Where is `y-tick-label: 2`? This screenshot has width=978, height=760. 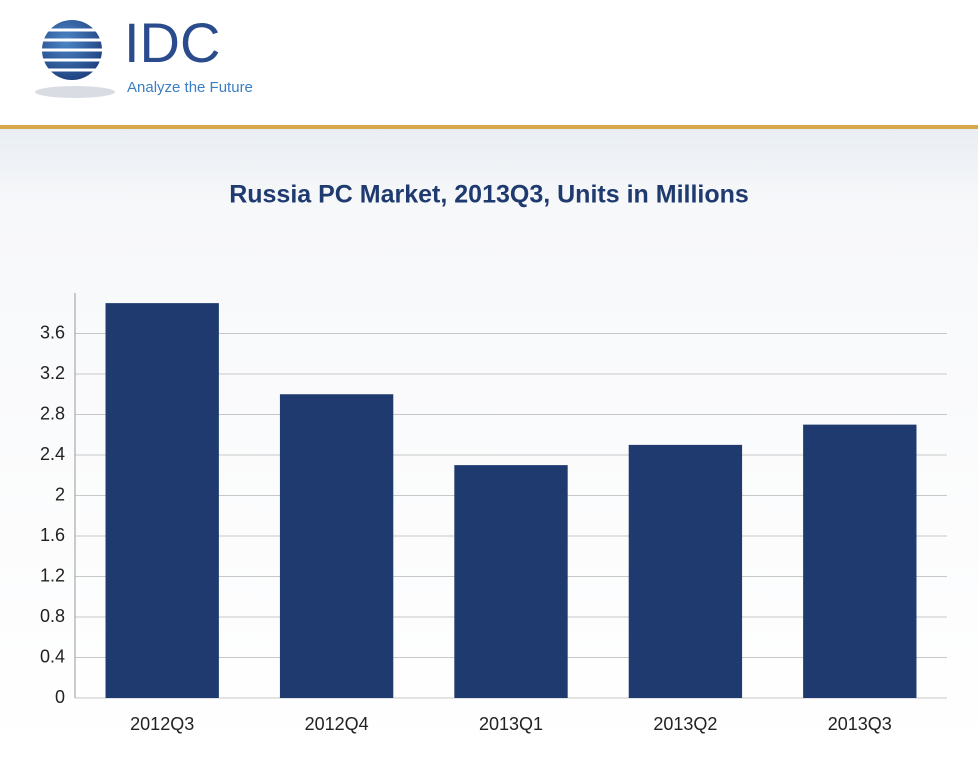 y-tick-label: 2 is located at coordinates (60, 494).